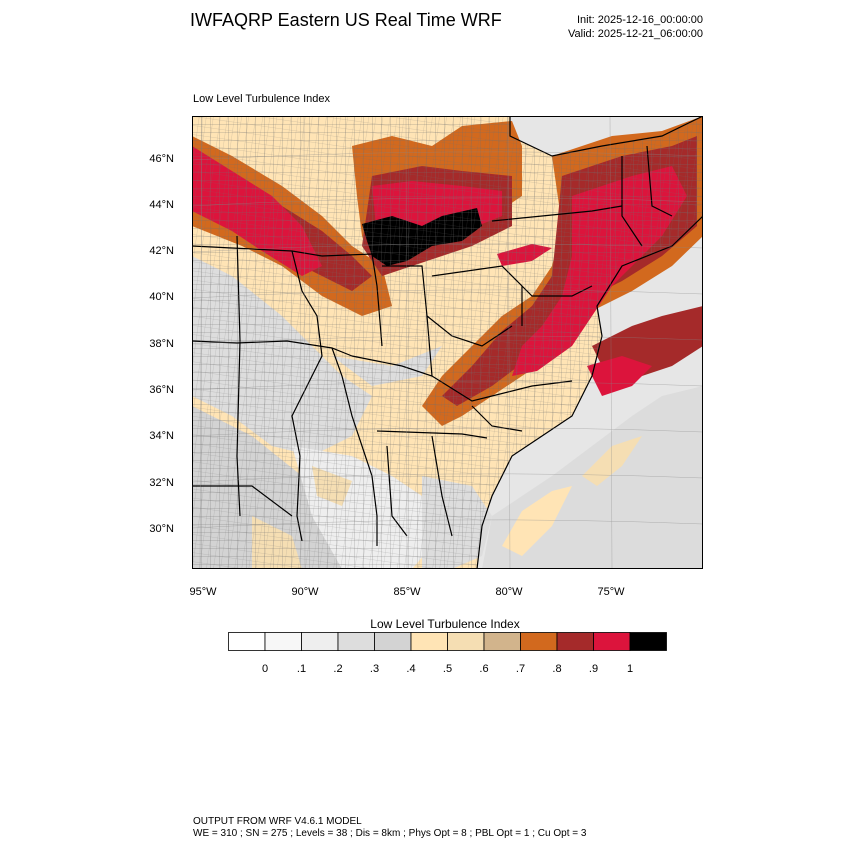  I want to click on lat-label: 44°N, so click(161, 205).